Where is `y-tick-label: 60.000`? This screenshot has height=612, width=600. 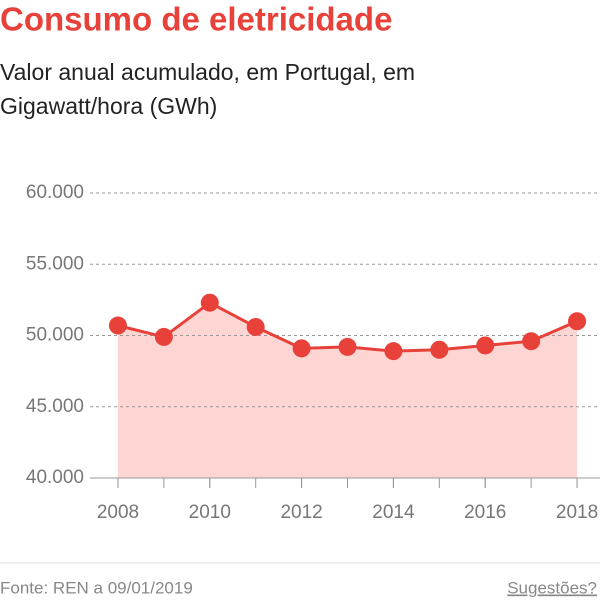
y-tick-label: 60.000 is located at coordinates (55, 192).